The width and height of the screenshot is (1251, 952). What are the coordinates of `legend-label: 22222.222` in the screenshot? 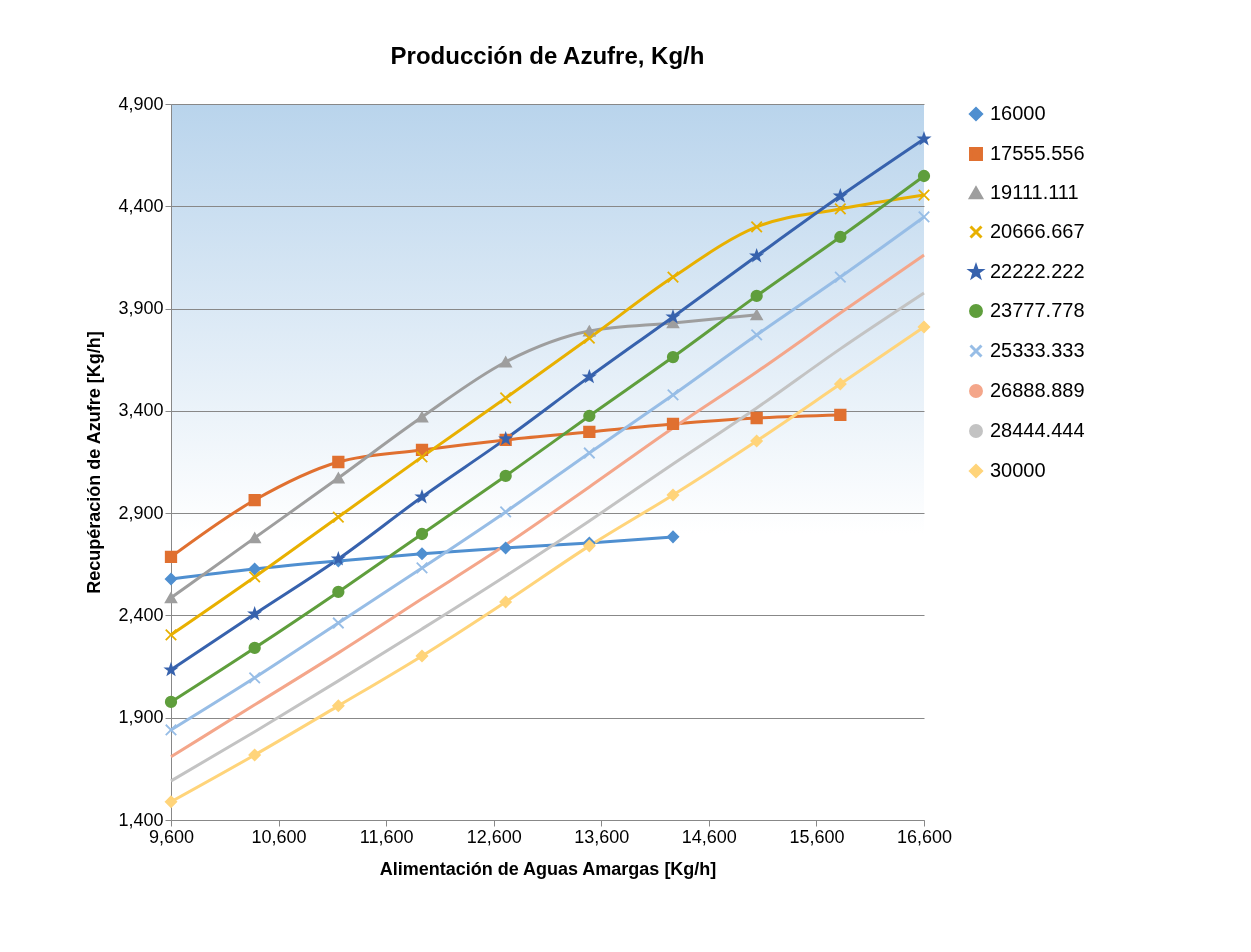 It's located at (1037, 271).